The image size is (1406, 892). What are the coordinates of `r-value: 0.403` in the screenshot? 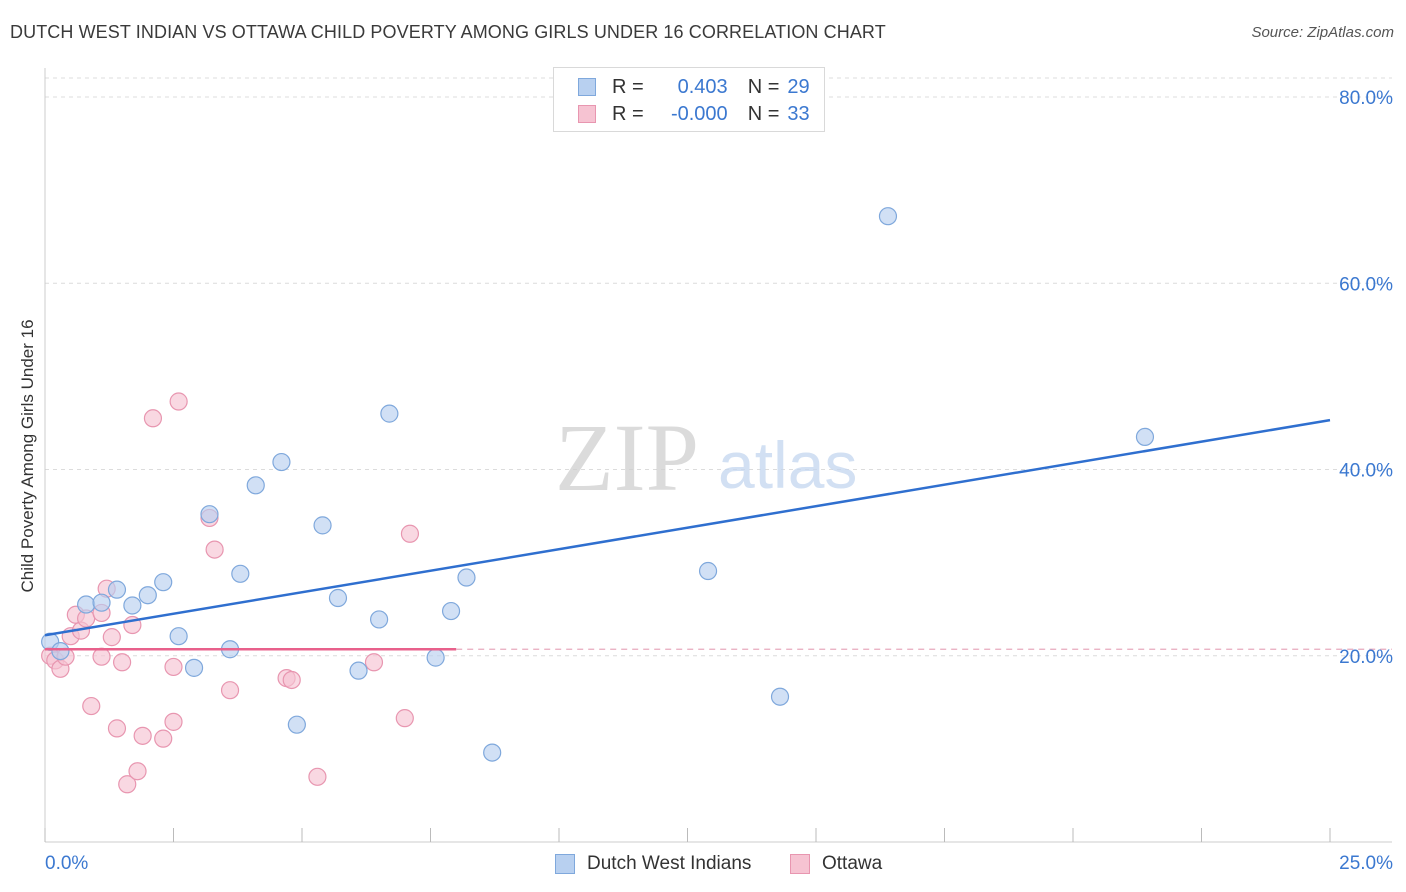 It's located at (702, 86).